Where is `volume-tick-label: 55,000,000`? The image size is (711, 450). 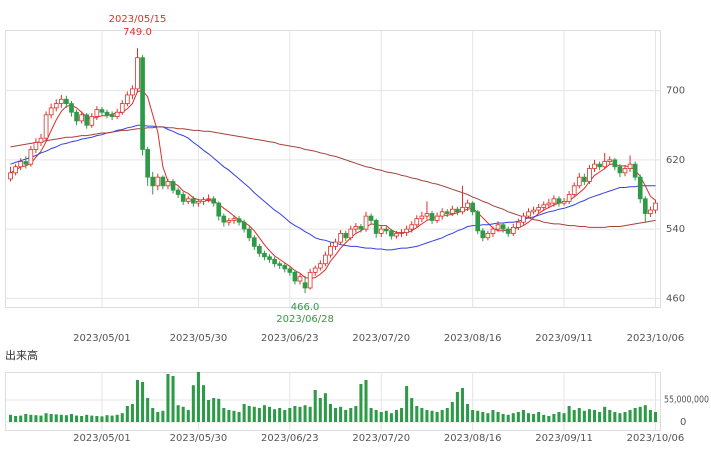 volume-tick-label: 55,000,000 is located at coordinates (686, 400).